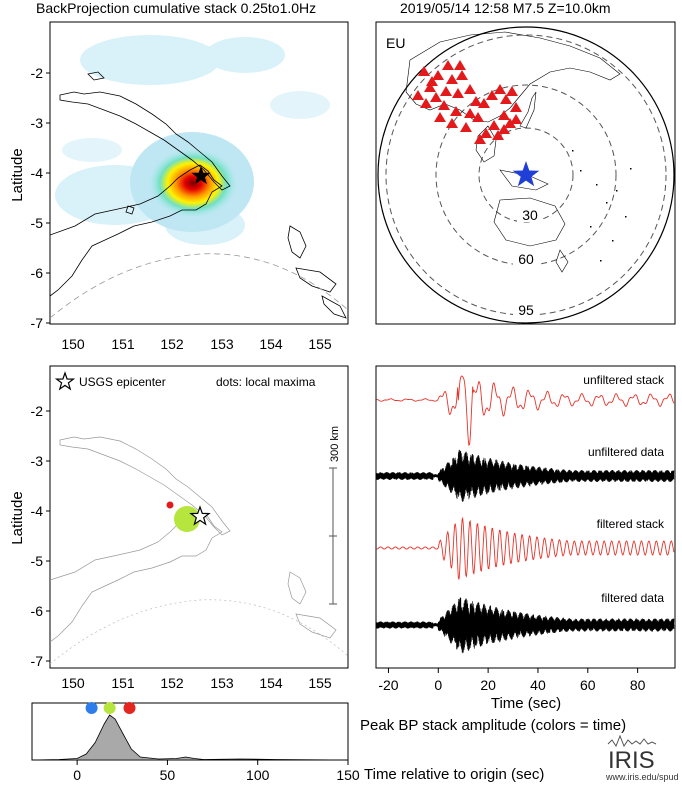 This screenshot has height=785, width=682. What do you see at coordinates (588, 685) in the screenshot?
I see `xtick: 60` at bounding box center [588, 685].